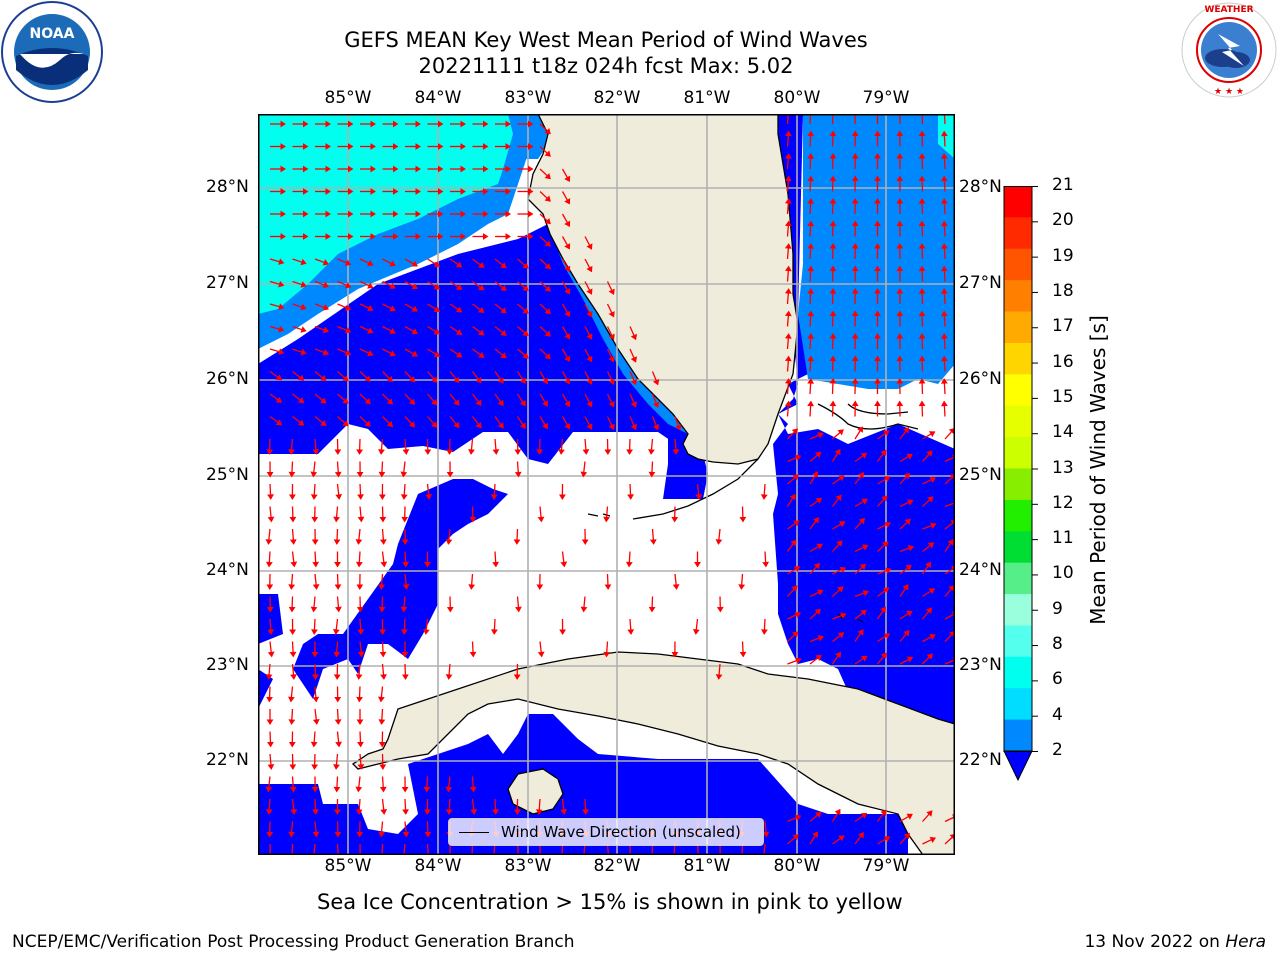 This screenshot has width=1280, height=960. Describe the element at coordinates (1063, 502) in the screenshot. I see `colorbar-tick-label: 12` at that location.